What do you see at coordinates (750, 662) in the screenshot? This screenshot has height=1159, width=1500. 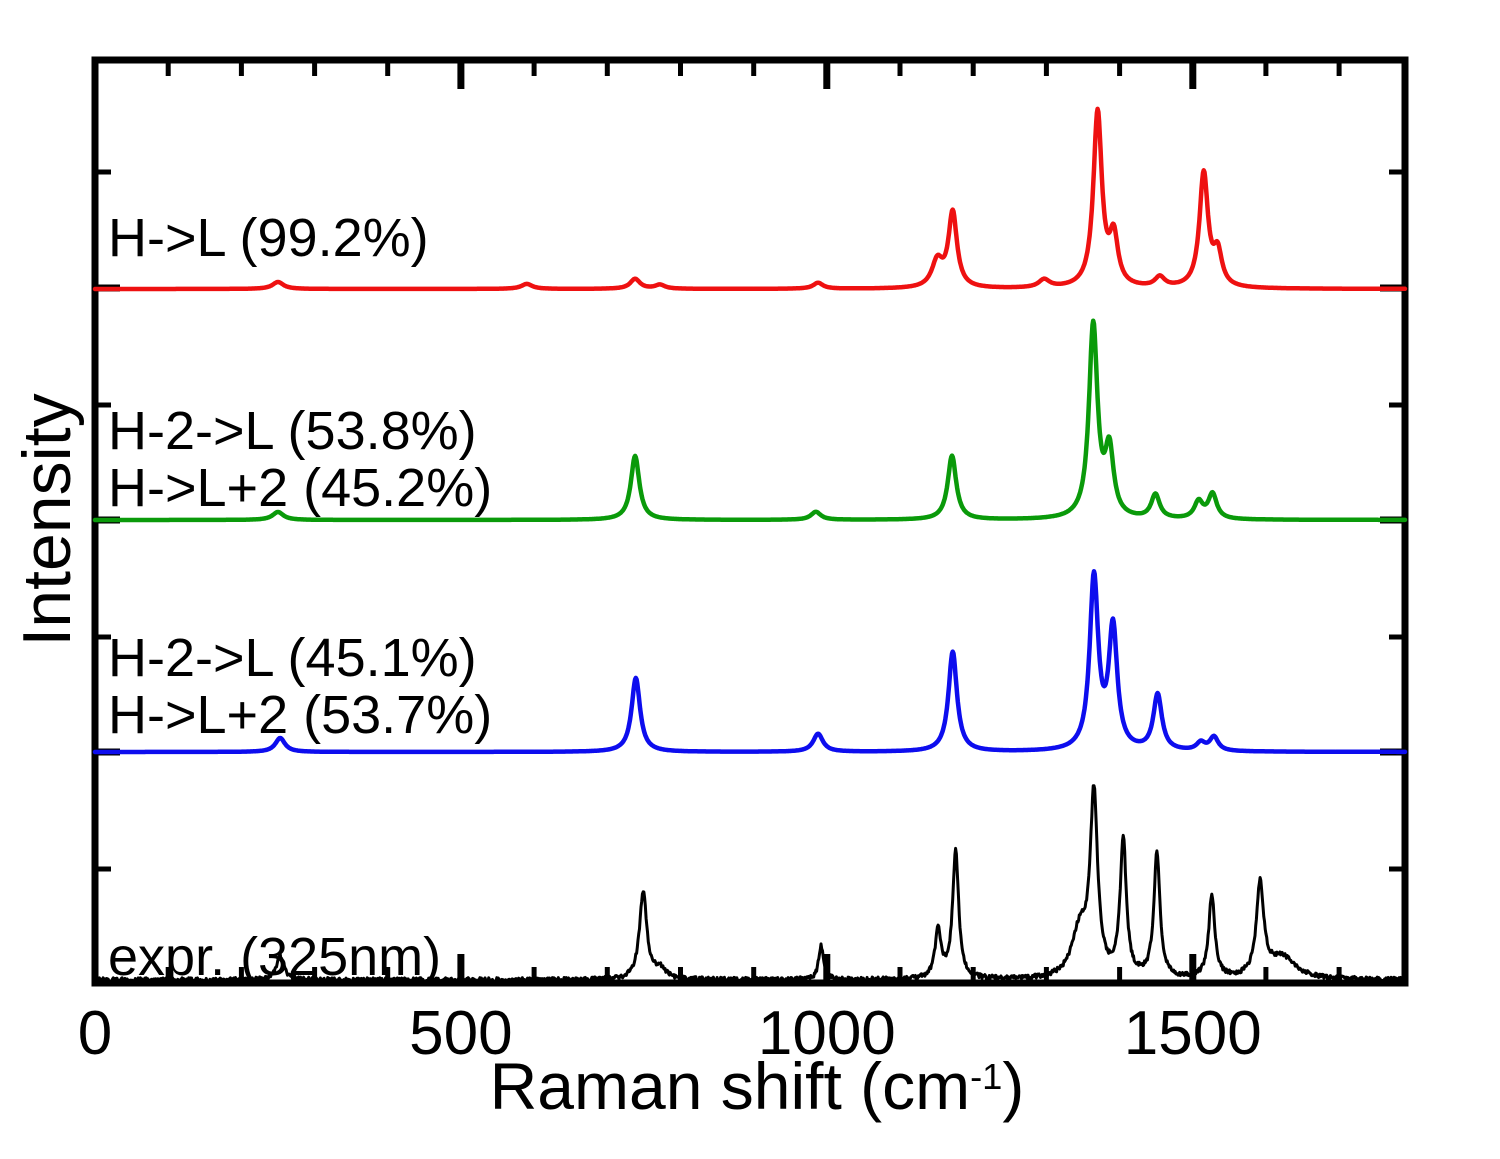 I see `spectrum-calc-mix-45.1` at bounding box center [750, 662].